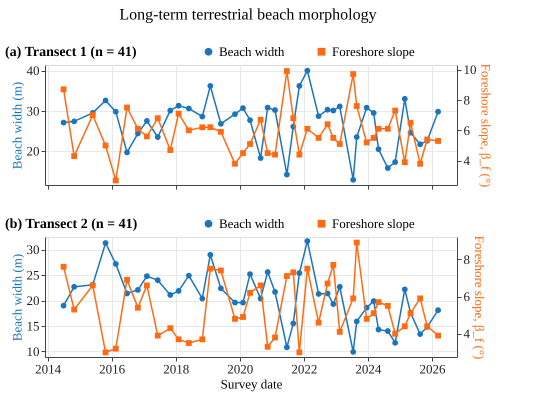  Describe the element at coordinates (33, 70) in the screenshot. I see `y-tick-label: 40` at that location.